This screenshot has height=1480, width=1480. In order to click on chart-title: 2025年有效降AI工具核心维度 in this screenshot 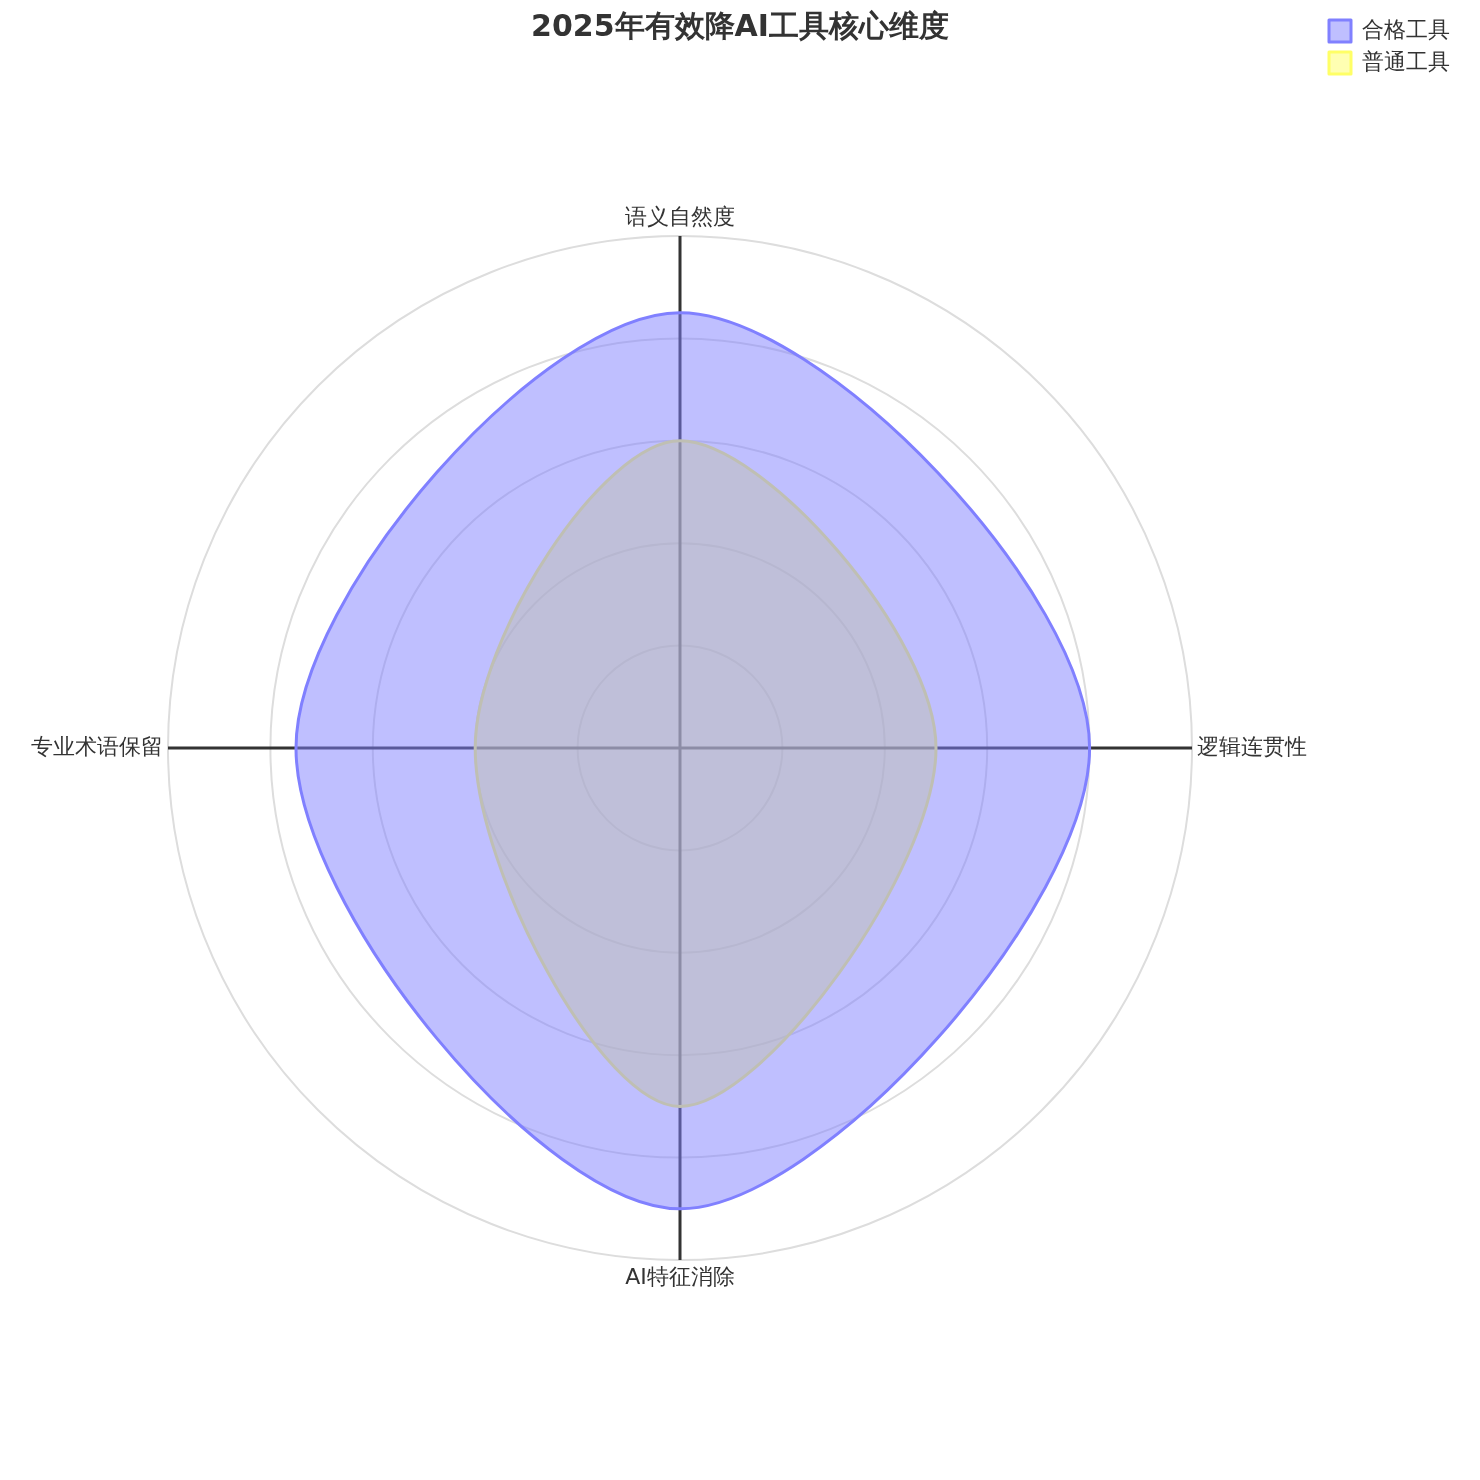, I will do `click(740, 25)`.